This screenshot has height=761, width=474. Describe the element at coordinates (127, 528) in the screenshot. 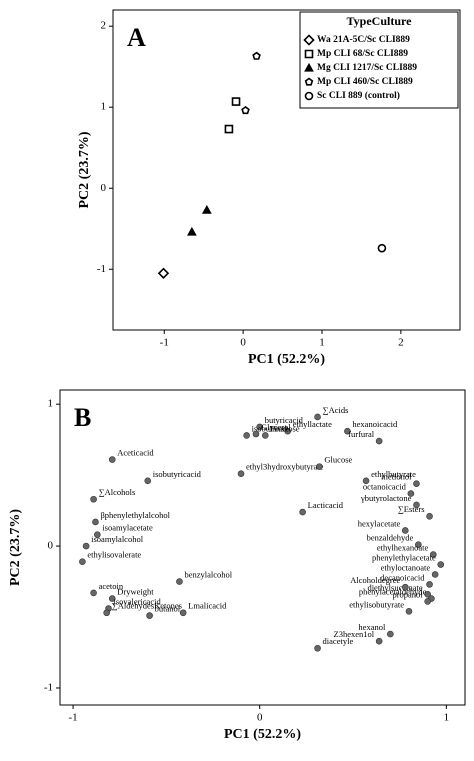

I see `point-label: isoamylacetate` at that location.